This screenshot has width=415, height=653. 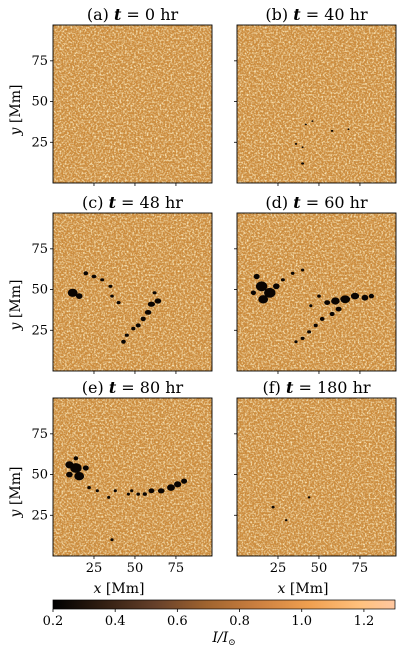 I want to click on ylabel-row-1: y [Mm], so click(x=16, y=111).